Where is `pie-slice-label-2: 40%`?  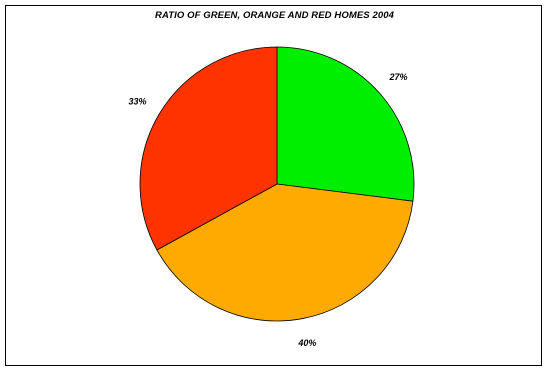
pie-slice-label-2: 40% is located at coordinates (306, 343).